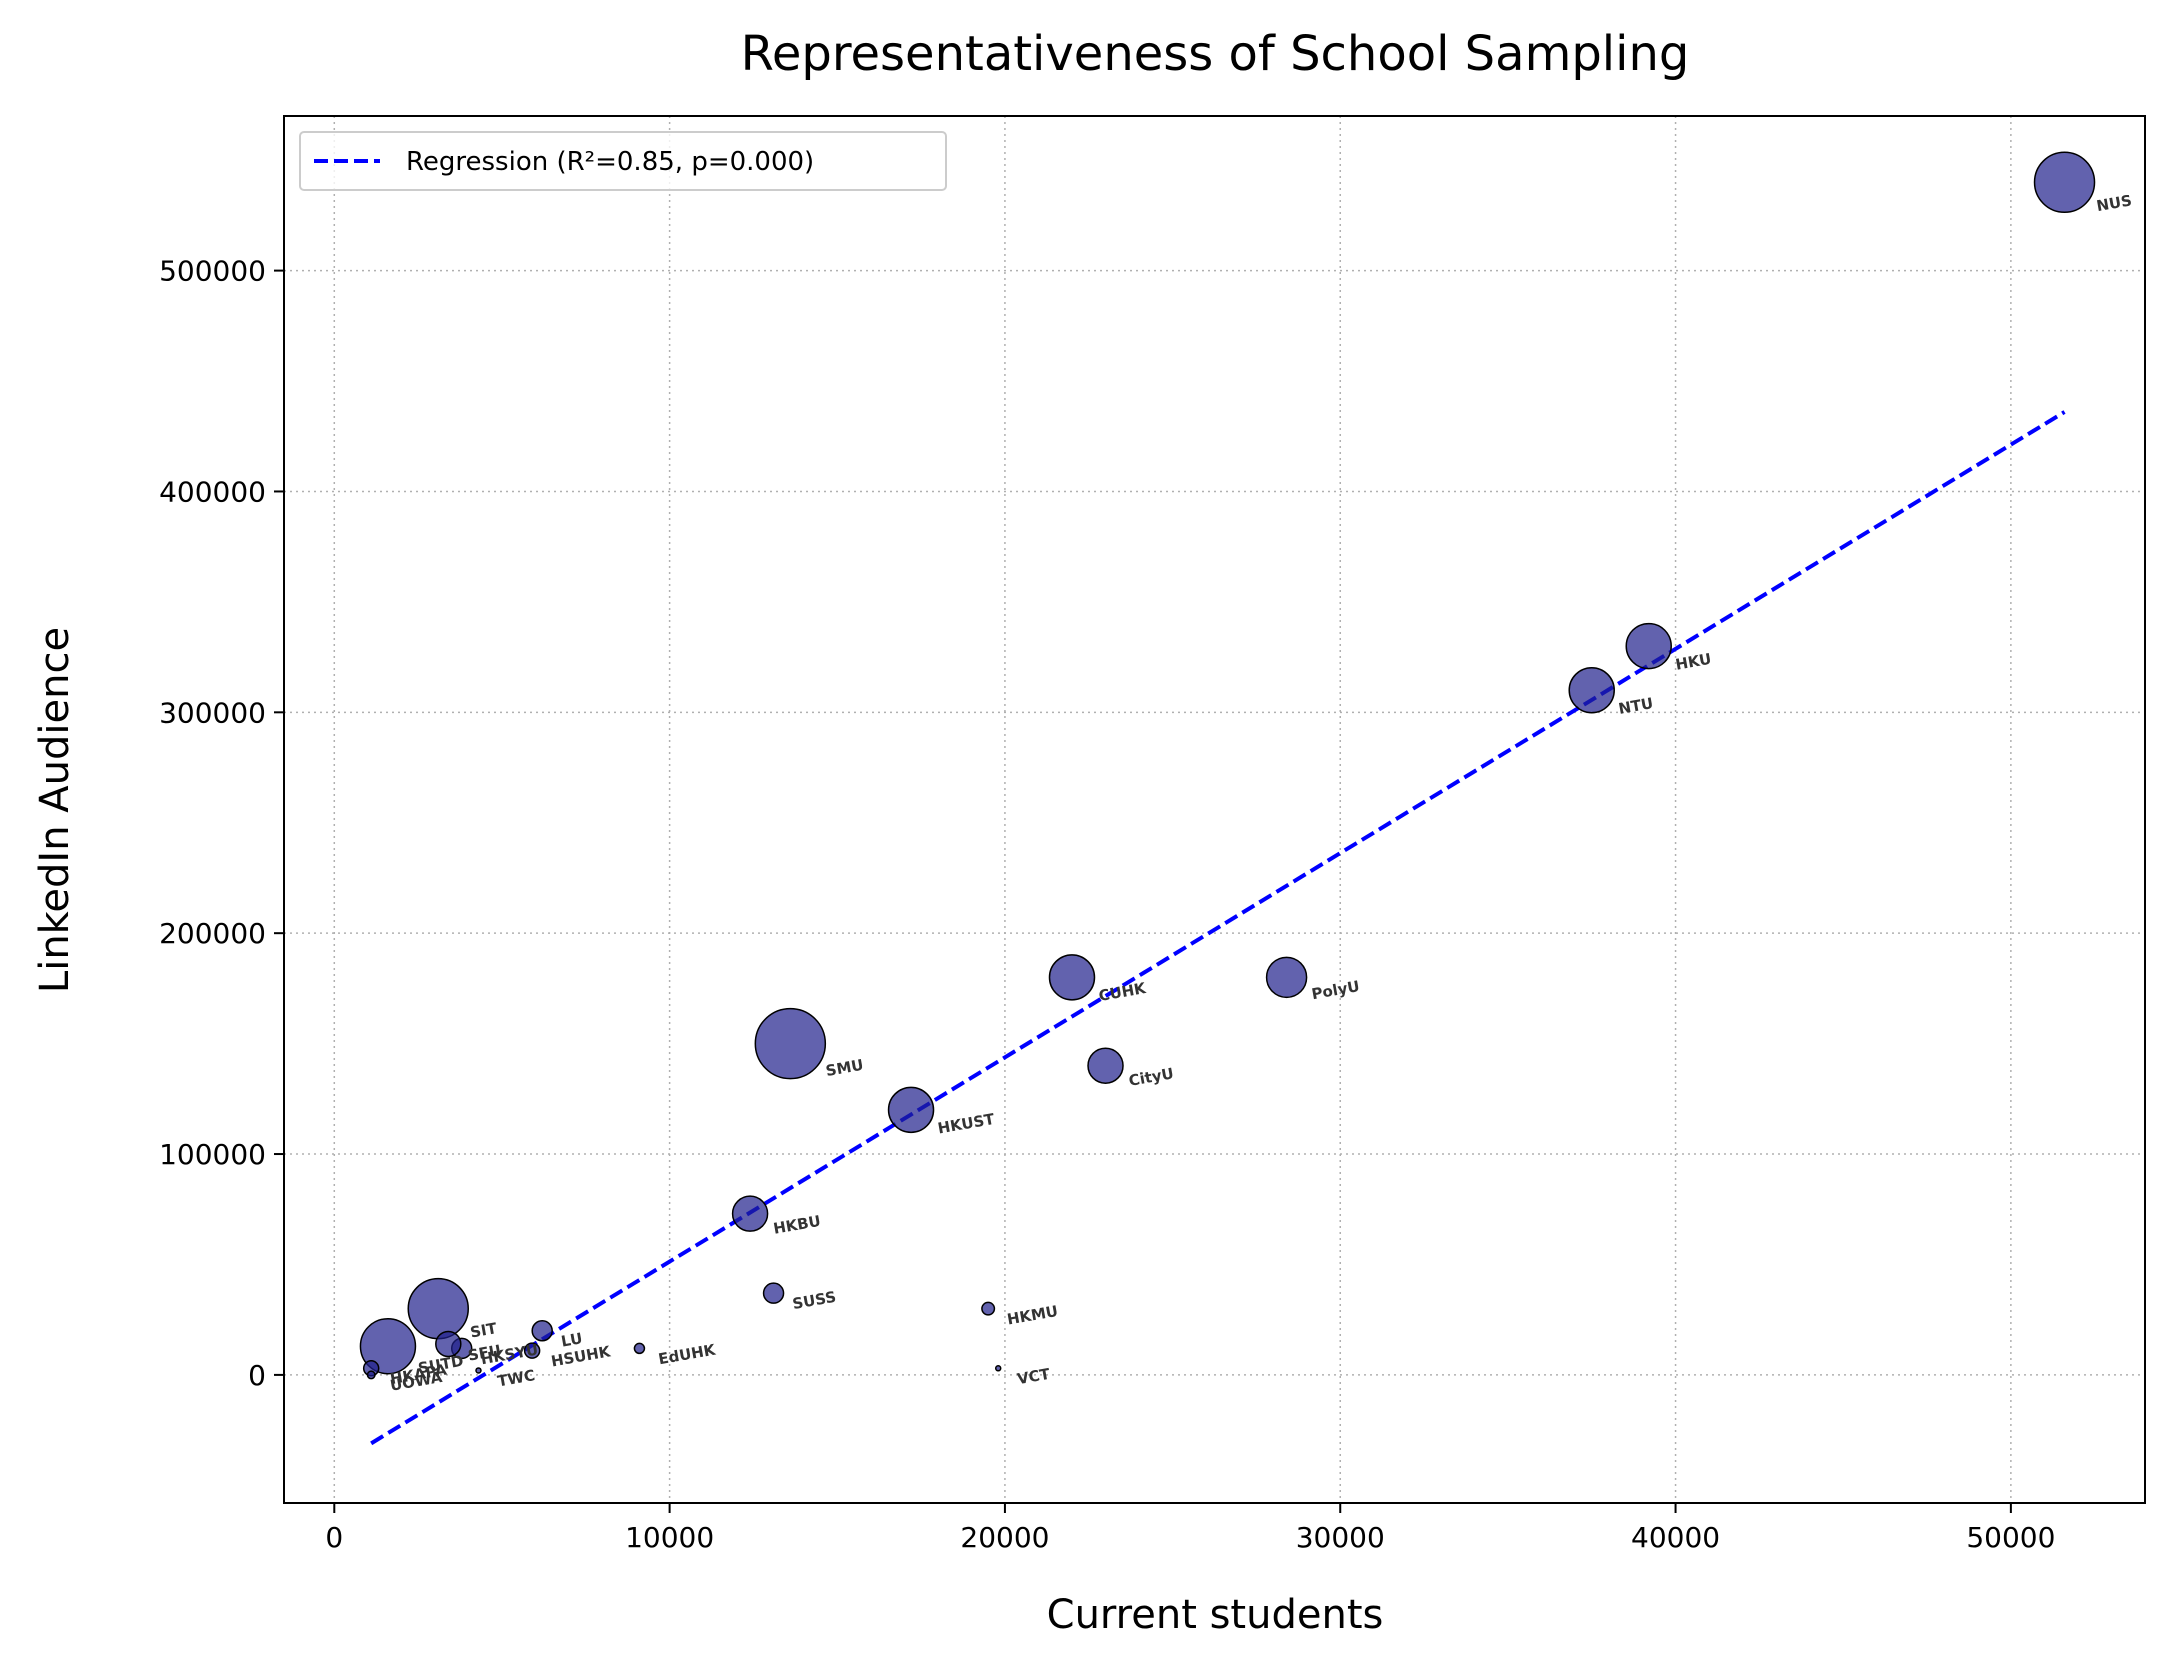  Describe the element at coordinates (212, 271) in the screenshot. I see `y-tick-label: 500000` at that location.